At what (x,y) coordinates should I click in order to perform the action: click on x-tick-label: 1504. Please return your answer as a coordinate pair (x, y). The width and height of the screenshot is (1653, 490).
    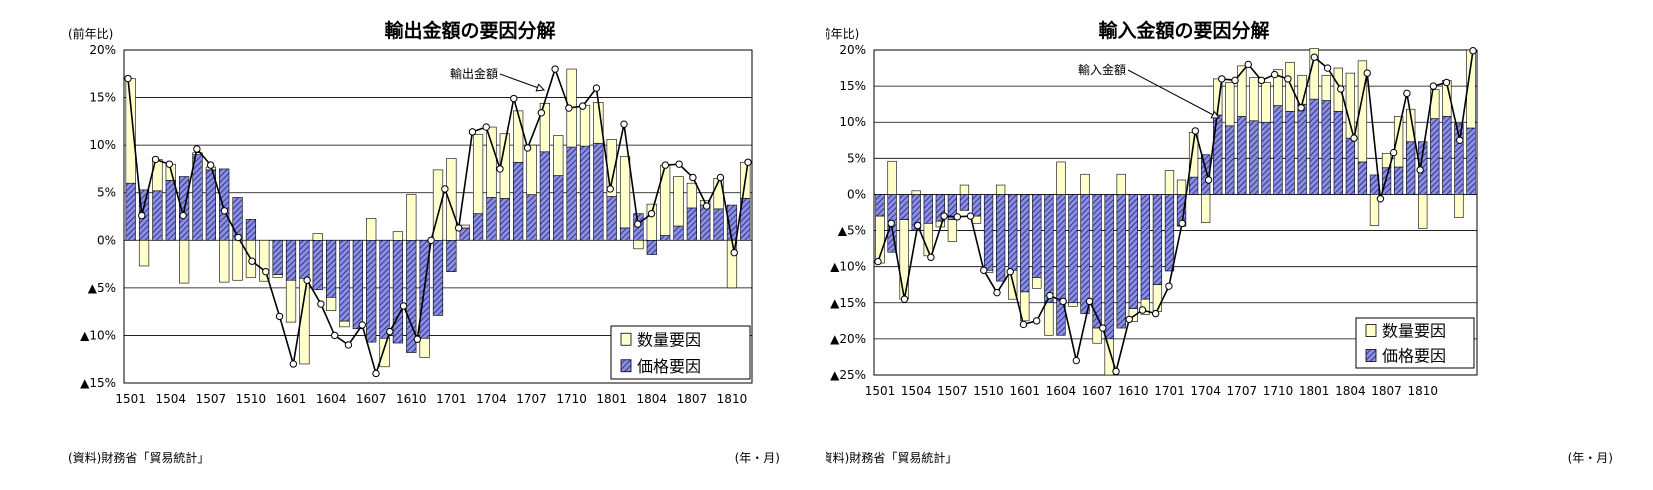
    Looking at the image, I should click on (916, 391).